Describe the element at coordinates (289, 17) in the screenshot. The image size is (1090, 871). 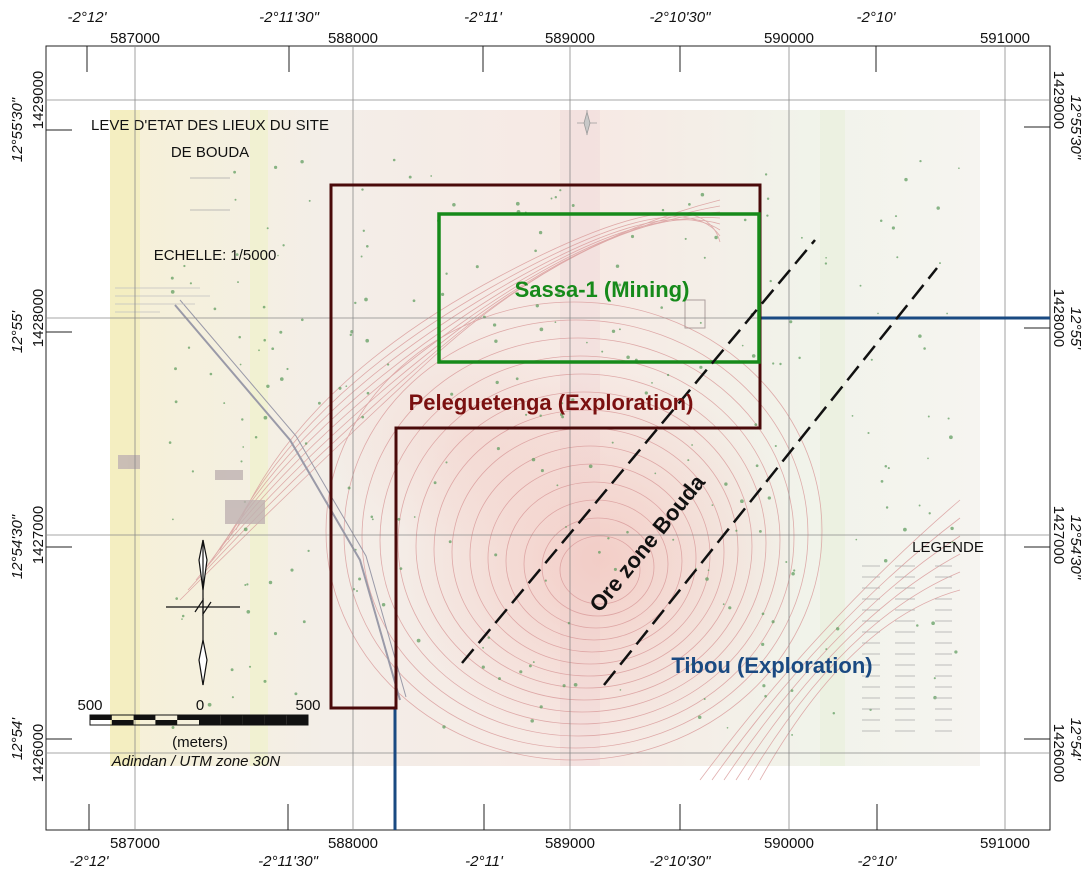
I see `longitude-label-top: -2°11'30"` at that location.